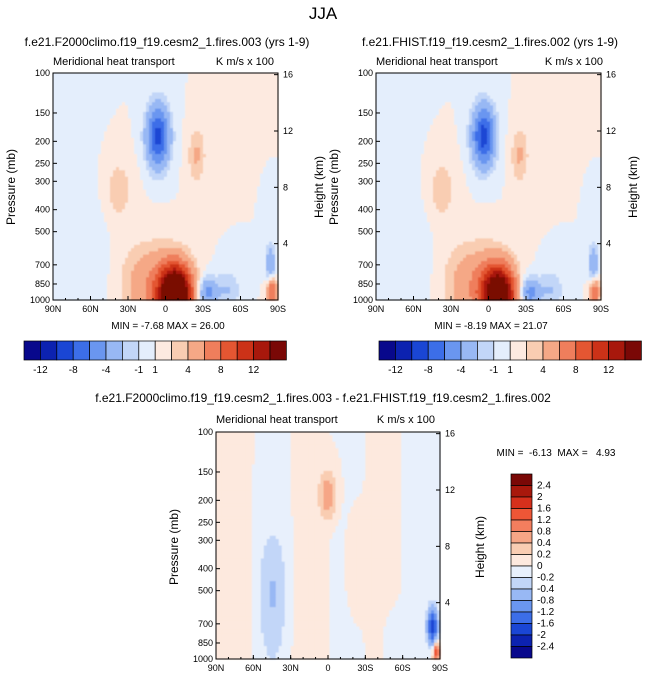  I want to click on page-title: JJA, so click(323, 13).